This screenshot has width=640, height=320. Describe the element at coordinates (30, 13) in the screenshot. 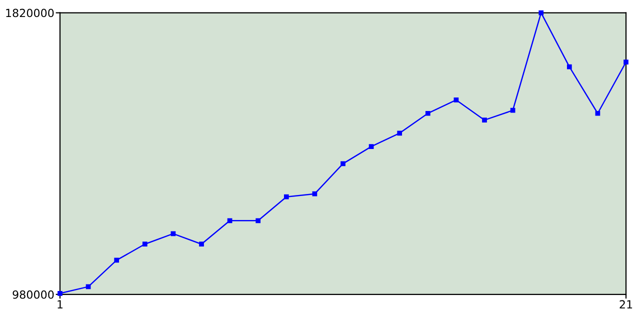

I see `y-tick-label: 1820000` at that location.